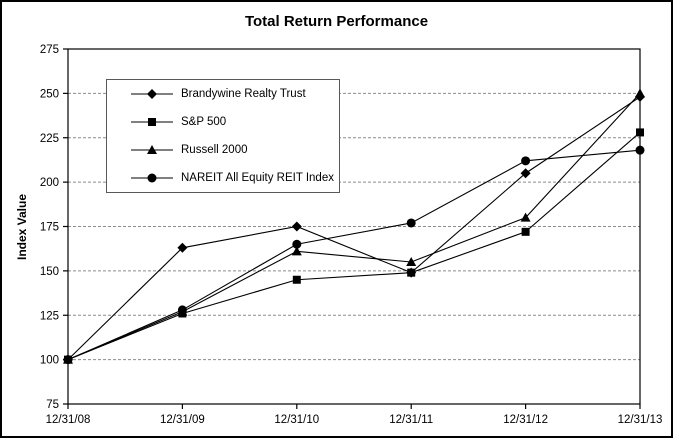  What do you see at coordinates (52, 405) in the screenshot?
I see `y-tick-label: 75` at bounding box center [52, 405].